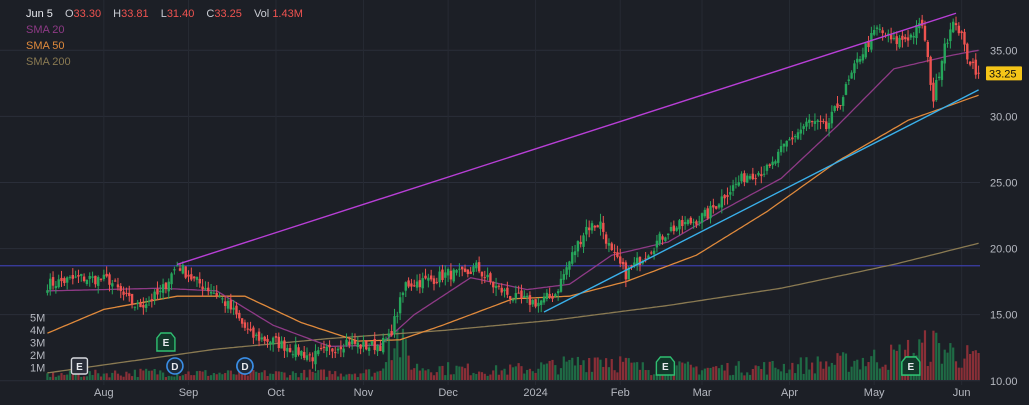 This screenshot has width=1029, height=405. I want to click on event-marker-earnings-white: E, so click(79, 366).